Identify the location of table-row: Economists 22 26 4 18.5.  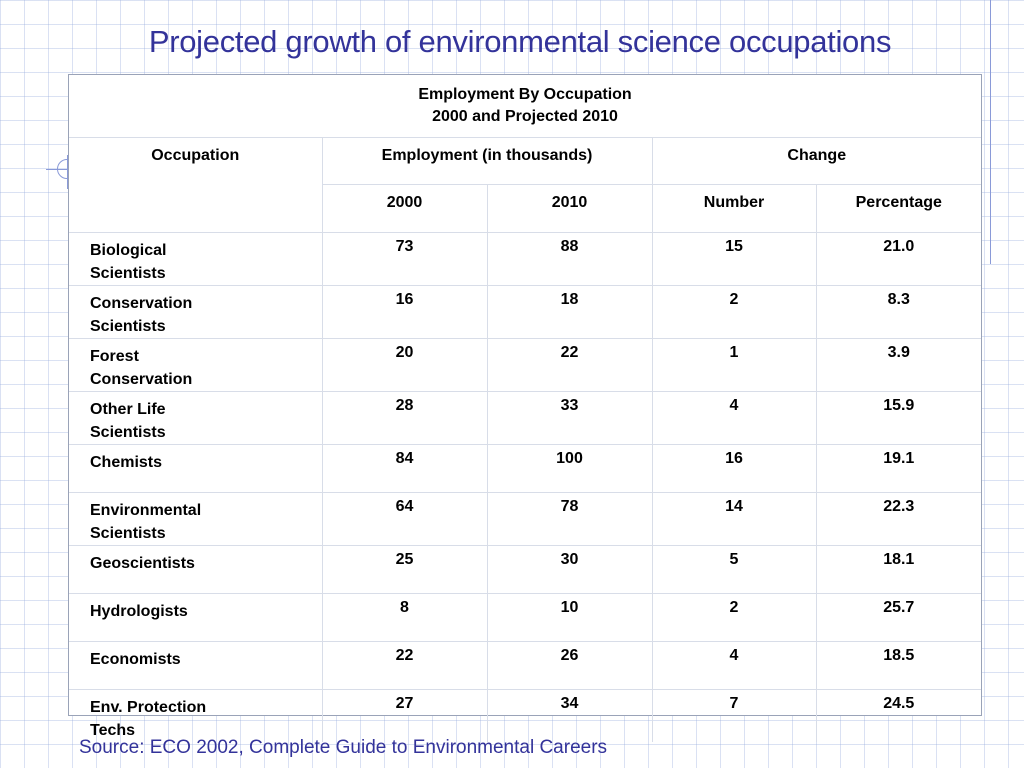
(525, 665).